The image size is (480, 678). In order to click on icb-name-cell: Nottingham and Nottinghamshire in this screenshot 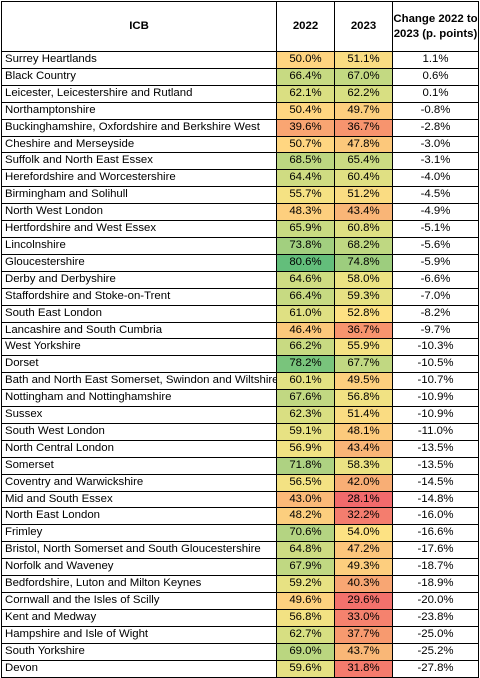, I will do `click(139, 398)`.